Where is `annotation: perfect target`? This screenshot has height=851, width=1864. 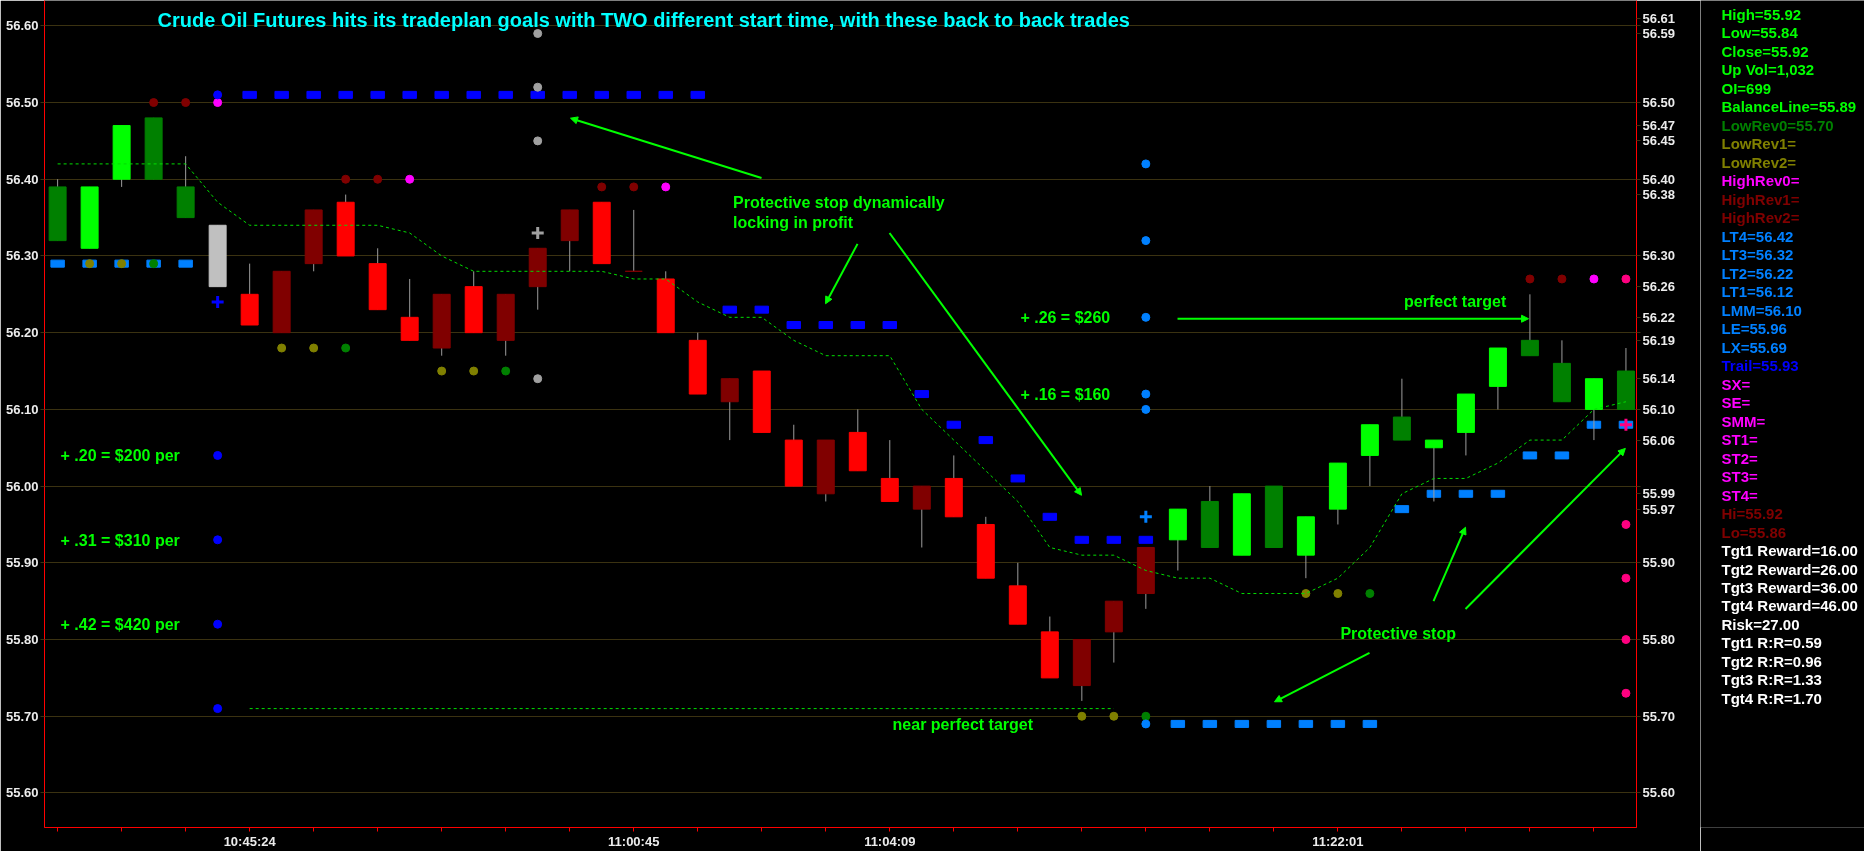 annotation: perfect target is located at coordinates (1455, 301).